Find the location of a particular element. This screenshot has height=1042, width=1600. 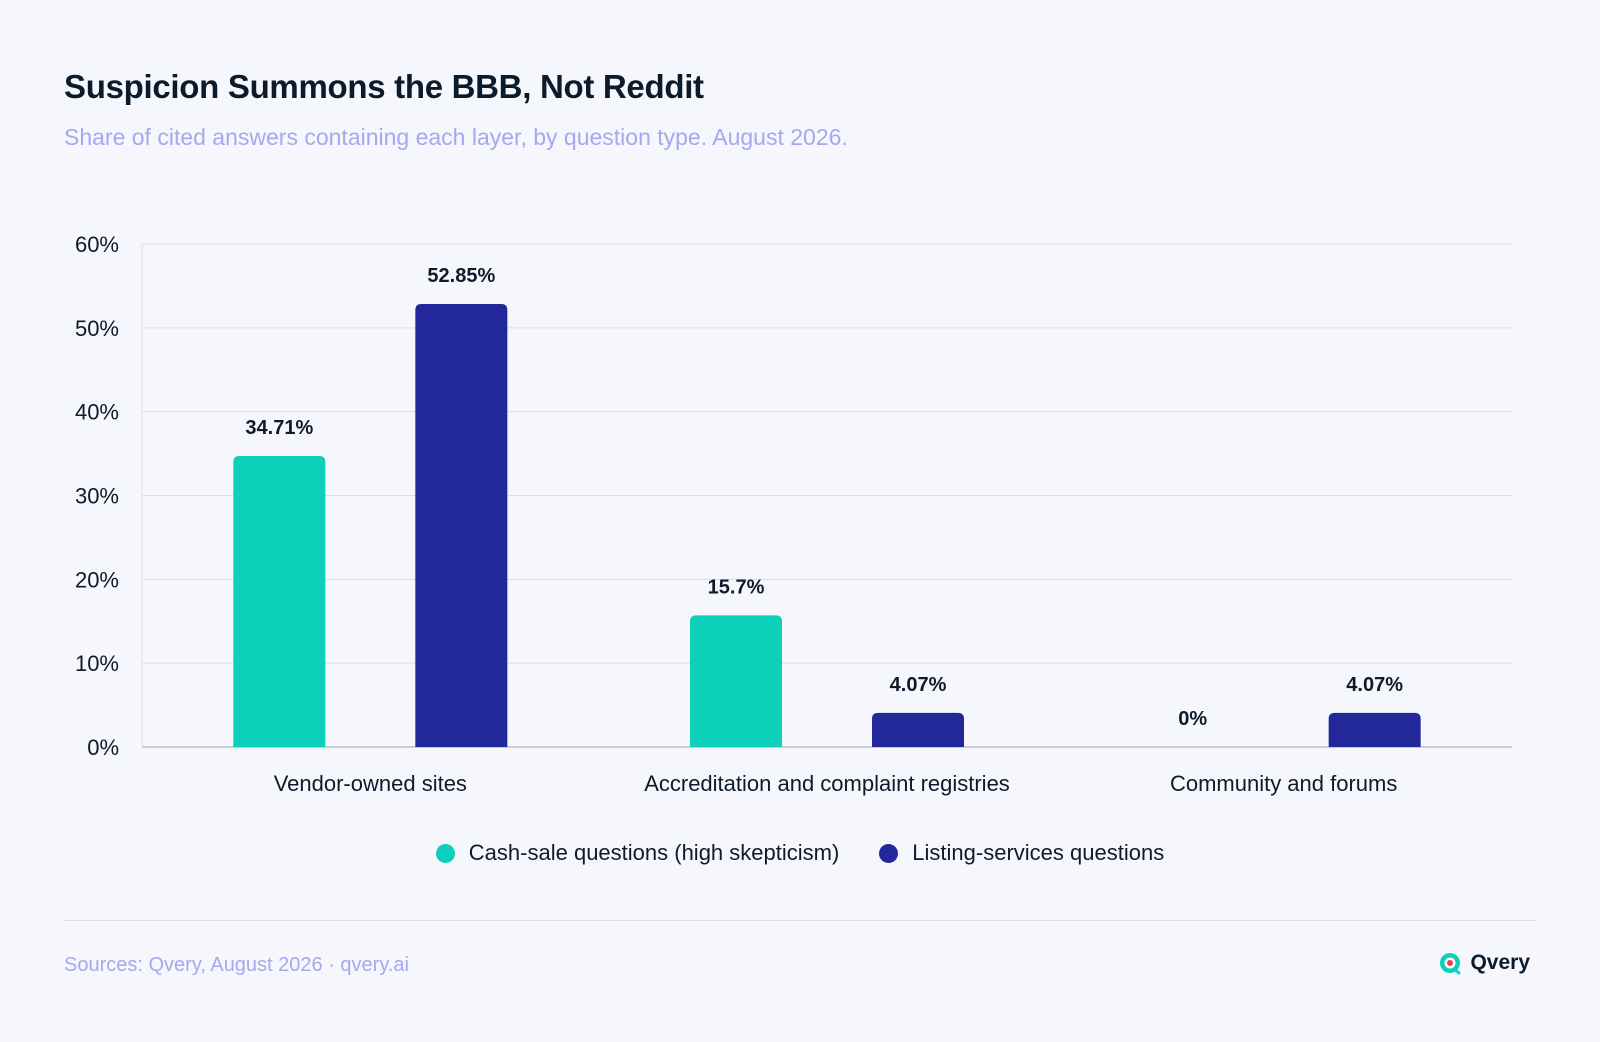

y-tick-label: 10% is located at coordinates (97, 663).